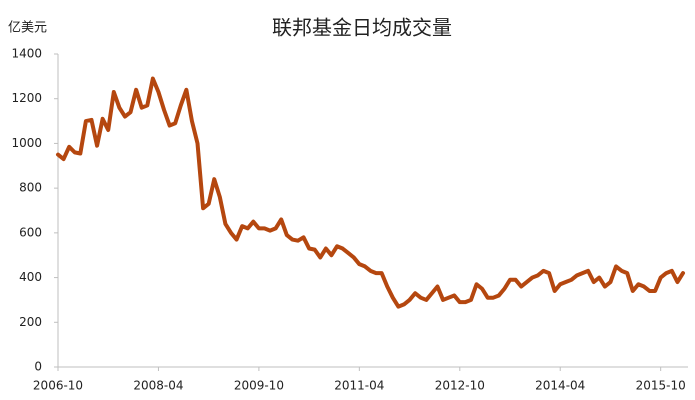  What do you see at coordinates (58, 386) in the screenshot?
I see `x-tick-label: 2006-10` at bounding box center [58, 386].